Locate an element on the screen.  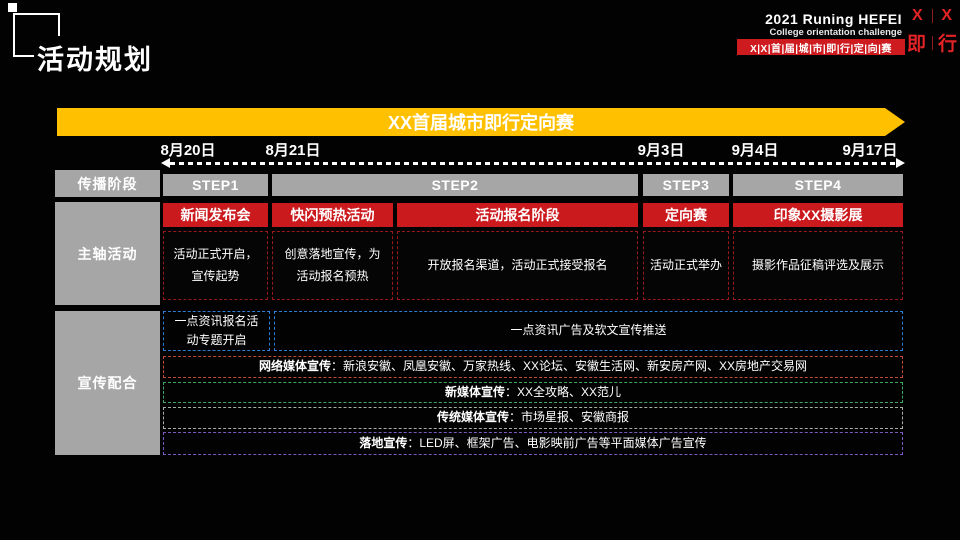
event-desc-signup-stage: 开放报名渠道，活动正式接受报名 is located at coordinates (517, 265).